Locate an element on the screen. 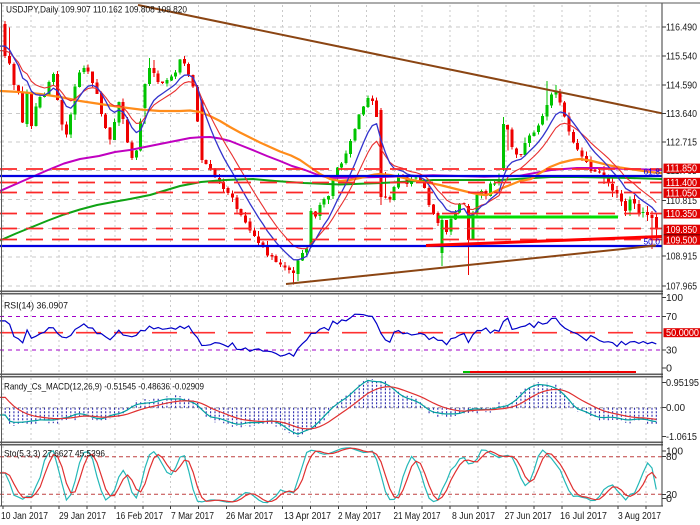 The width and height of the screenshot is (700, 525). svg-text: 111.850 is located at coordinates (681, 169).